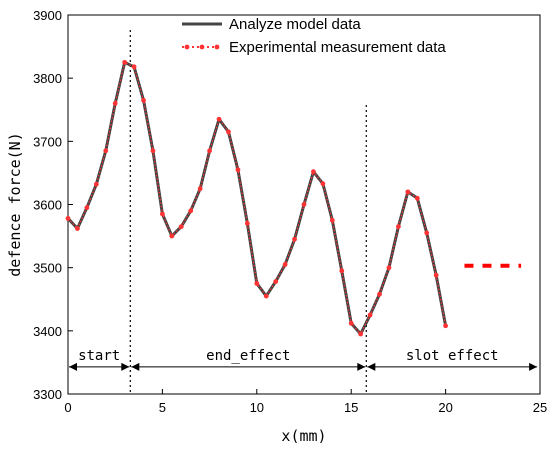 This screenshot has height=450, width=550. I want to click on y-axis-title: defence force(N), so click(15, 204).